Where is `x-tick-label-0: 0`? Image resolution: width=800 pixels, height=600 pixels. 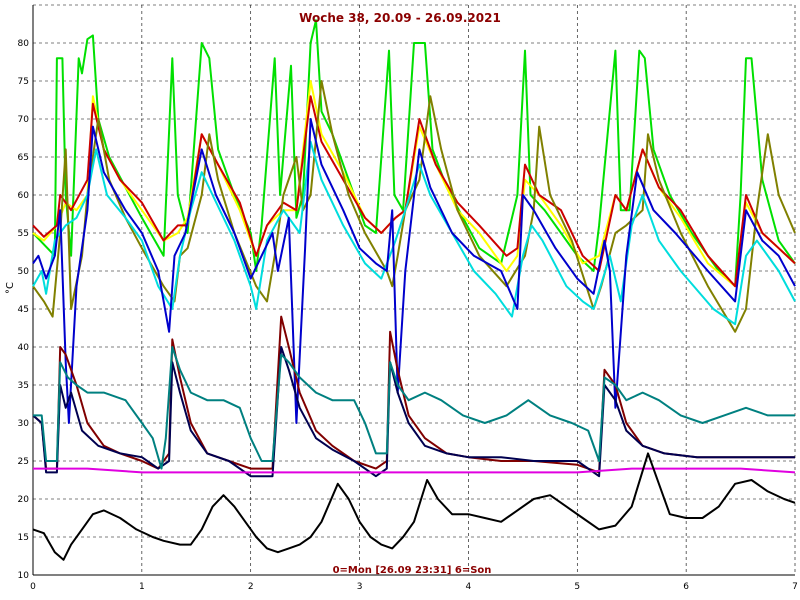
x-tick-label-0: 0 is located at coordinates (33, 587).